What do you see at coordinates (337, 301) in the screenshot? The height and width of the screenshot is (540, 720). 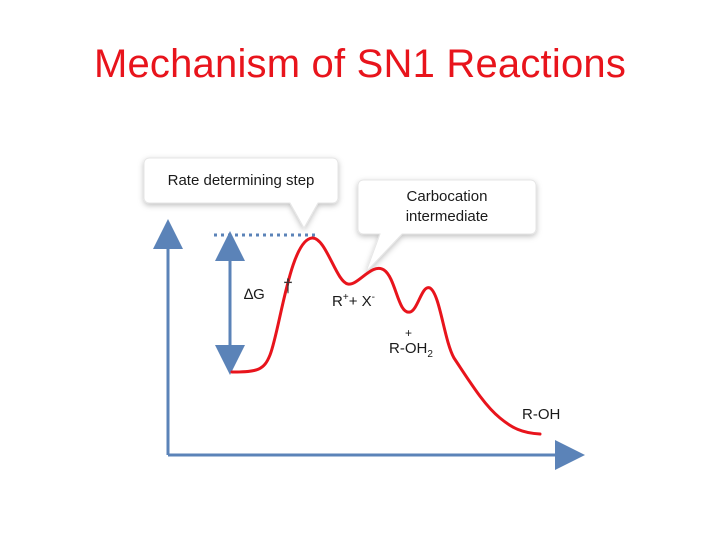 I see `carbocation-r: R` at bounding box center [337, 301].